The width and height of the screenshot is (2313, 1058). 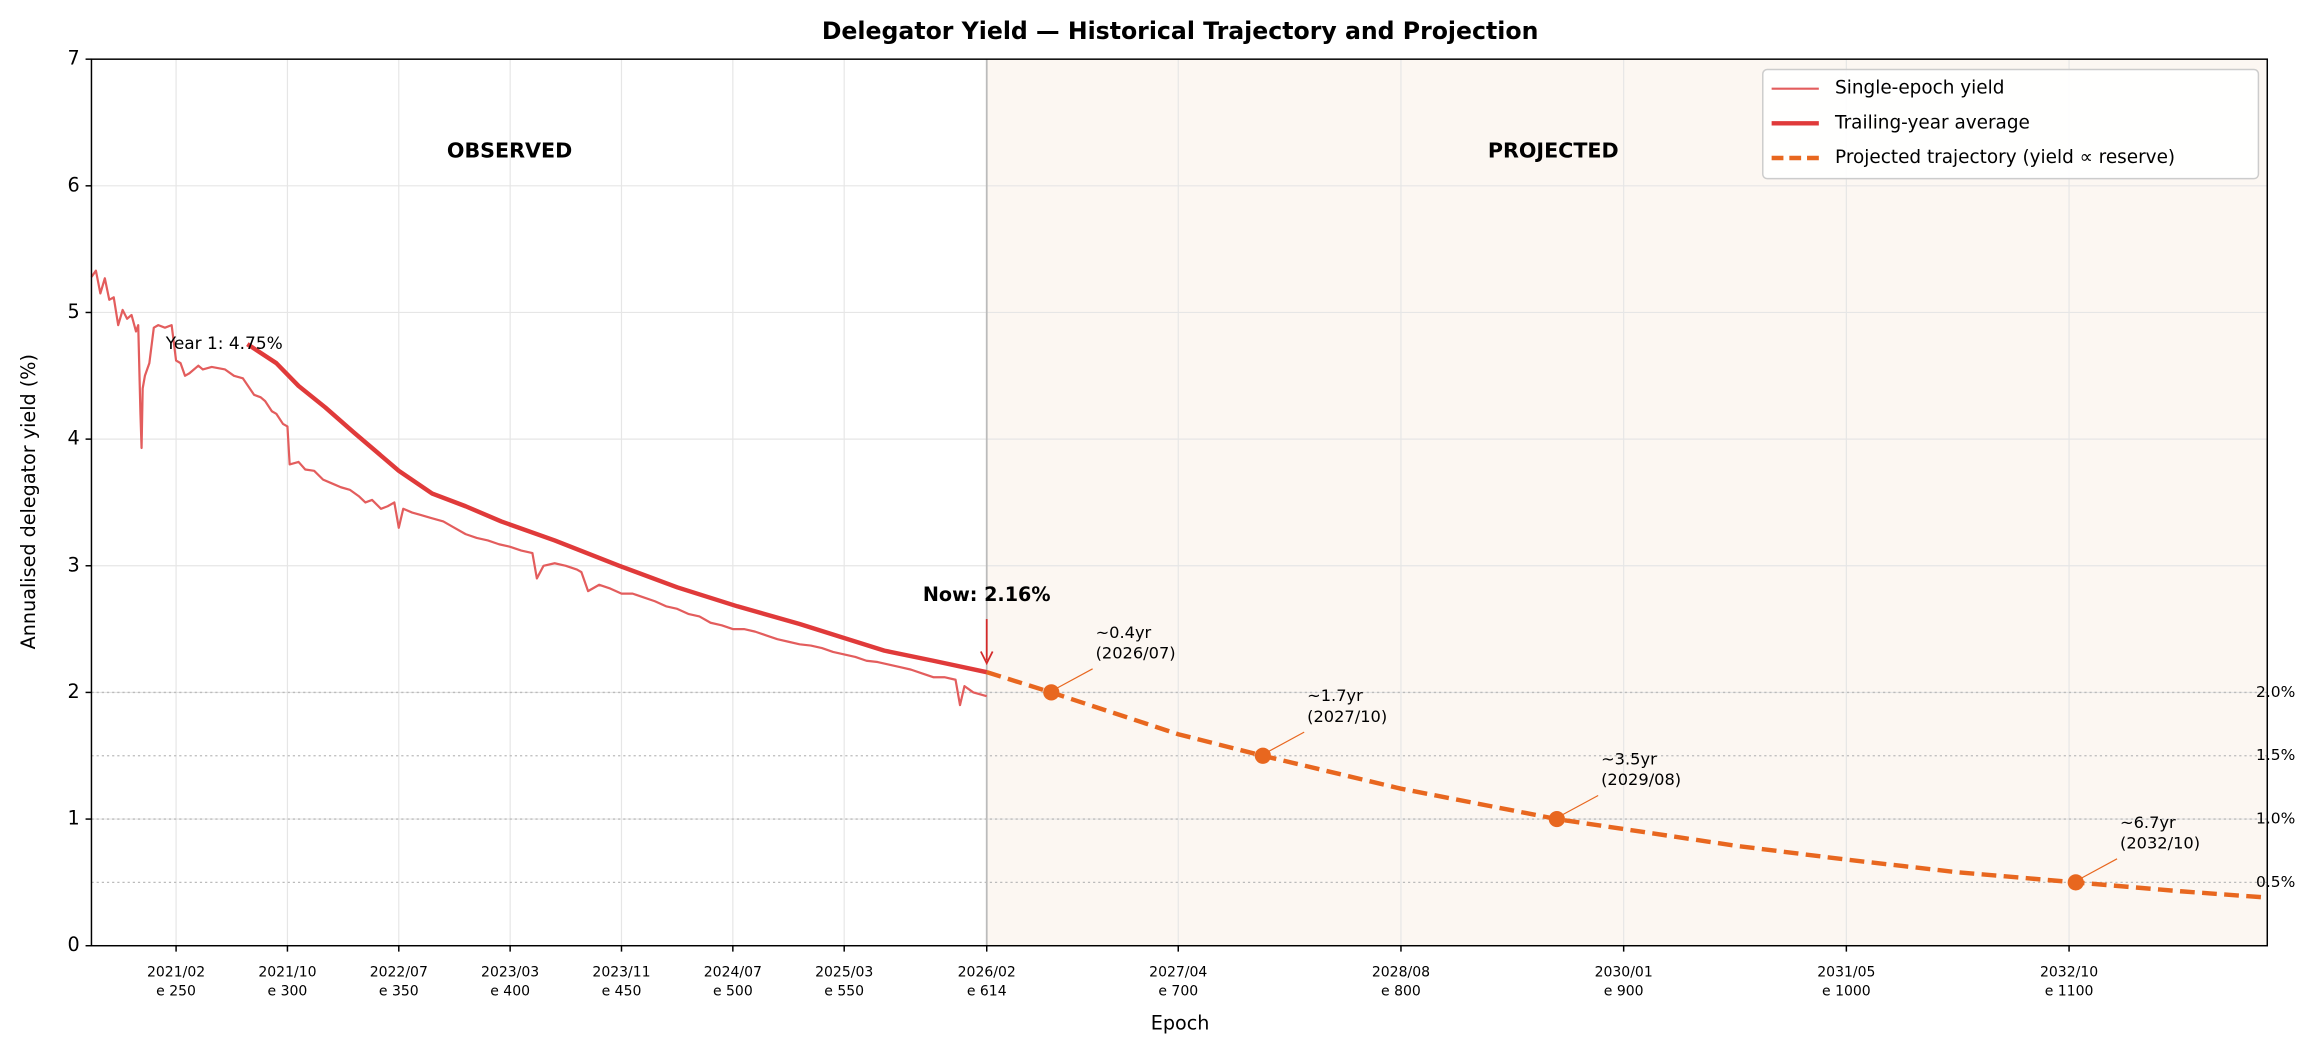 I want to click on x-tick-label: e 550, so click(x=844, y=991).